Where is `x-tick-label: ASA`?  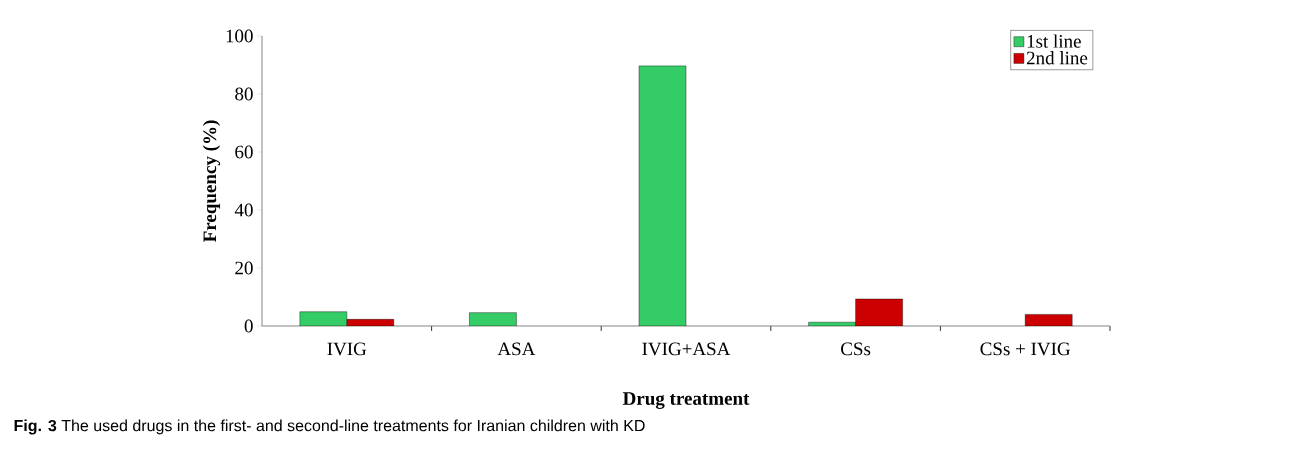 x-tick-label: ASA is located at coordinates (516, 349).